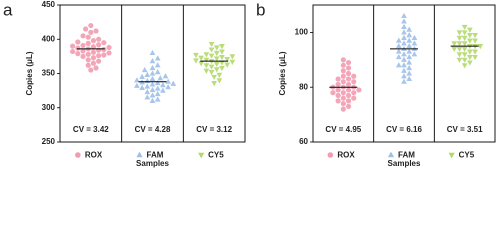  What do you see at coordinates (465, 129) in the screenshot?
I see `cv-annotation: CV = 3.51` at bounding box center [465, 129].